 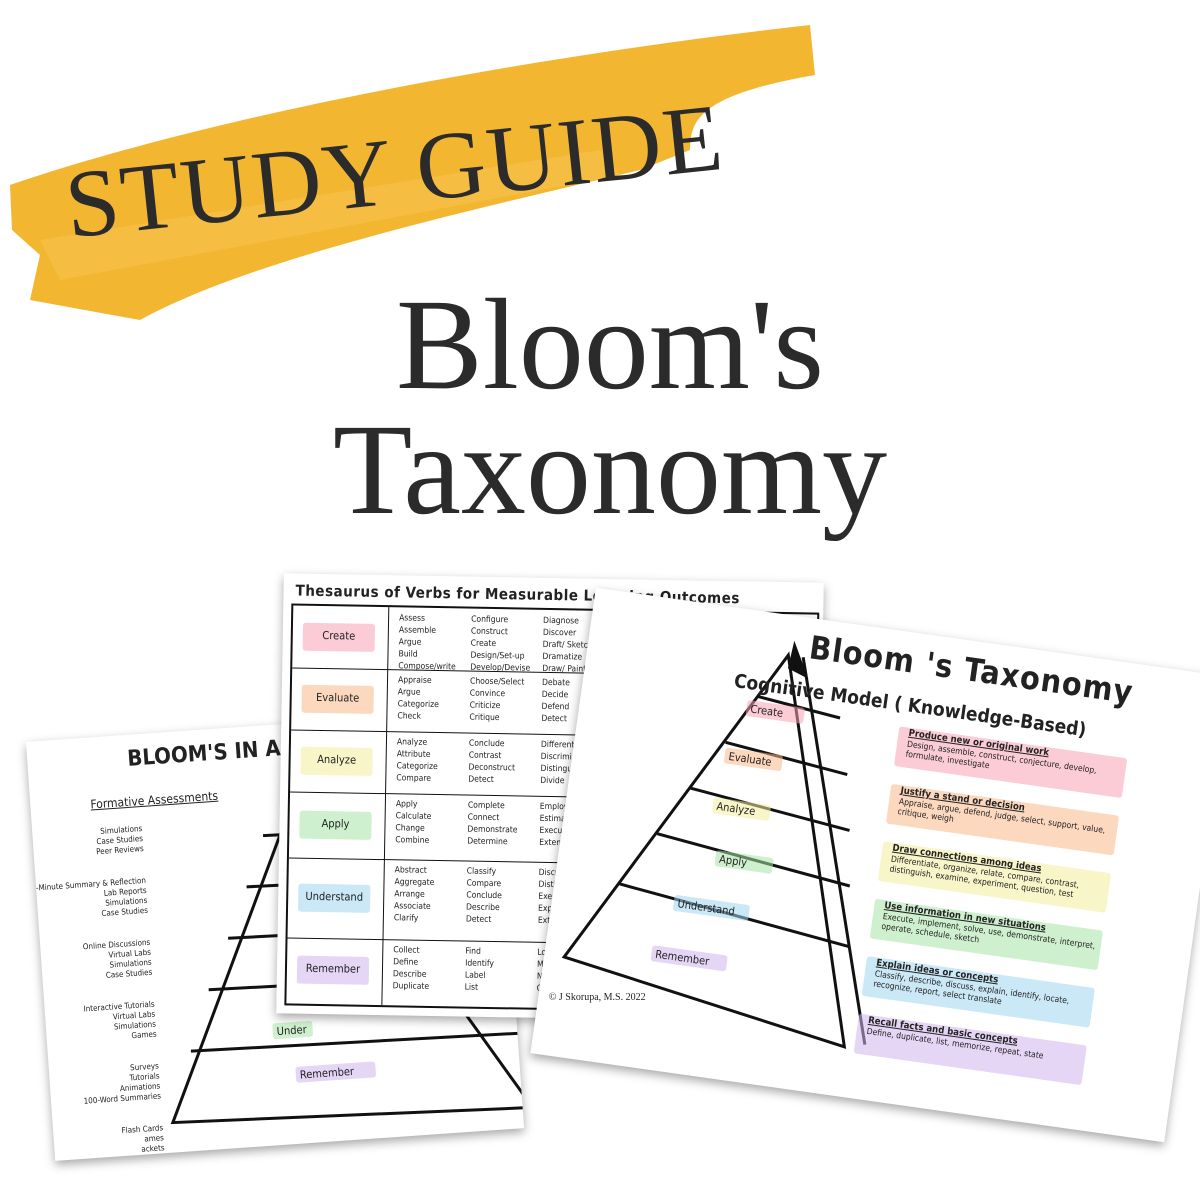 What do you see at coordinates (334, 896) in the screenshot?
I see `level-label: Understand` at bounding box center [334, 896].